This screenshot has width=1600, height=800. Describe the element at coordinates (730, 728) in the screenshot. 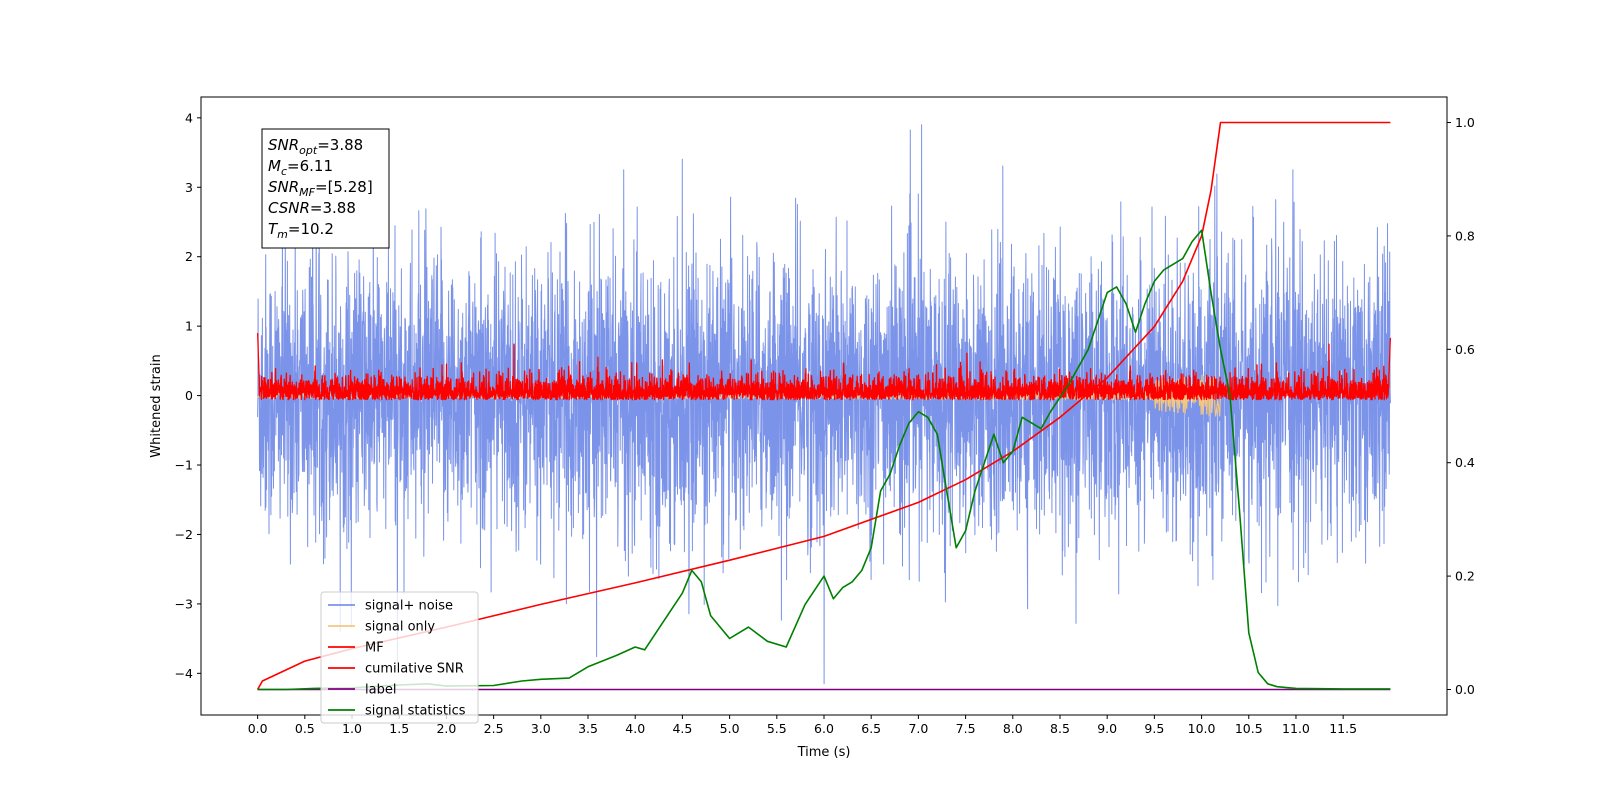

I see `x-tick-label: 5.0` at that location.